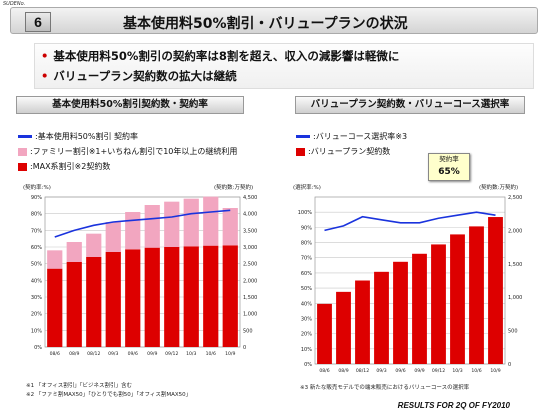 The image size is (550, 413). Describe the element at coordinates (250, 298) in the screenshot. I see `y-right-tick-label: 1,500` at that location.